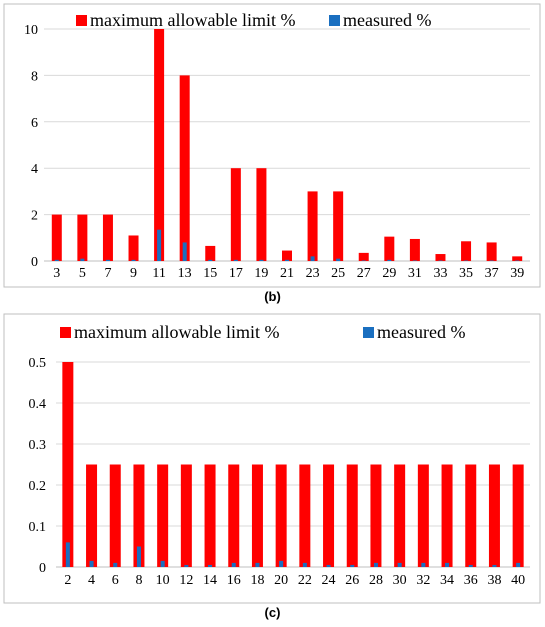  Describe the element at coordinates (38, 445) in the screenshot. I see `y-tick-label: 0.3` at that location.